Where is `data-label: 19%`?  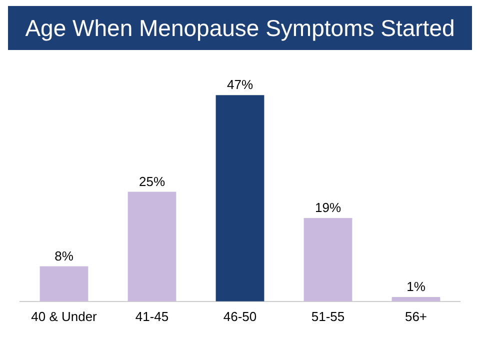 data-label: 19% is located at coordinates (328, 208).